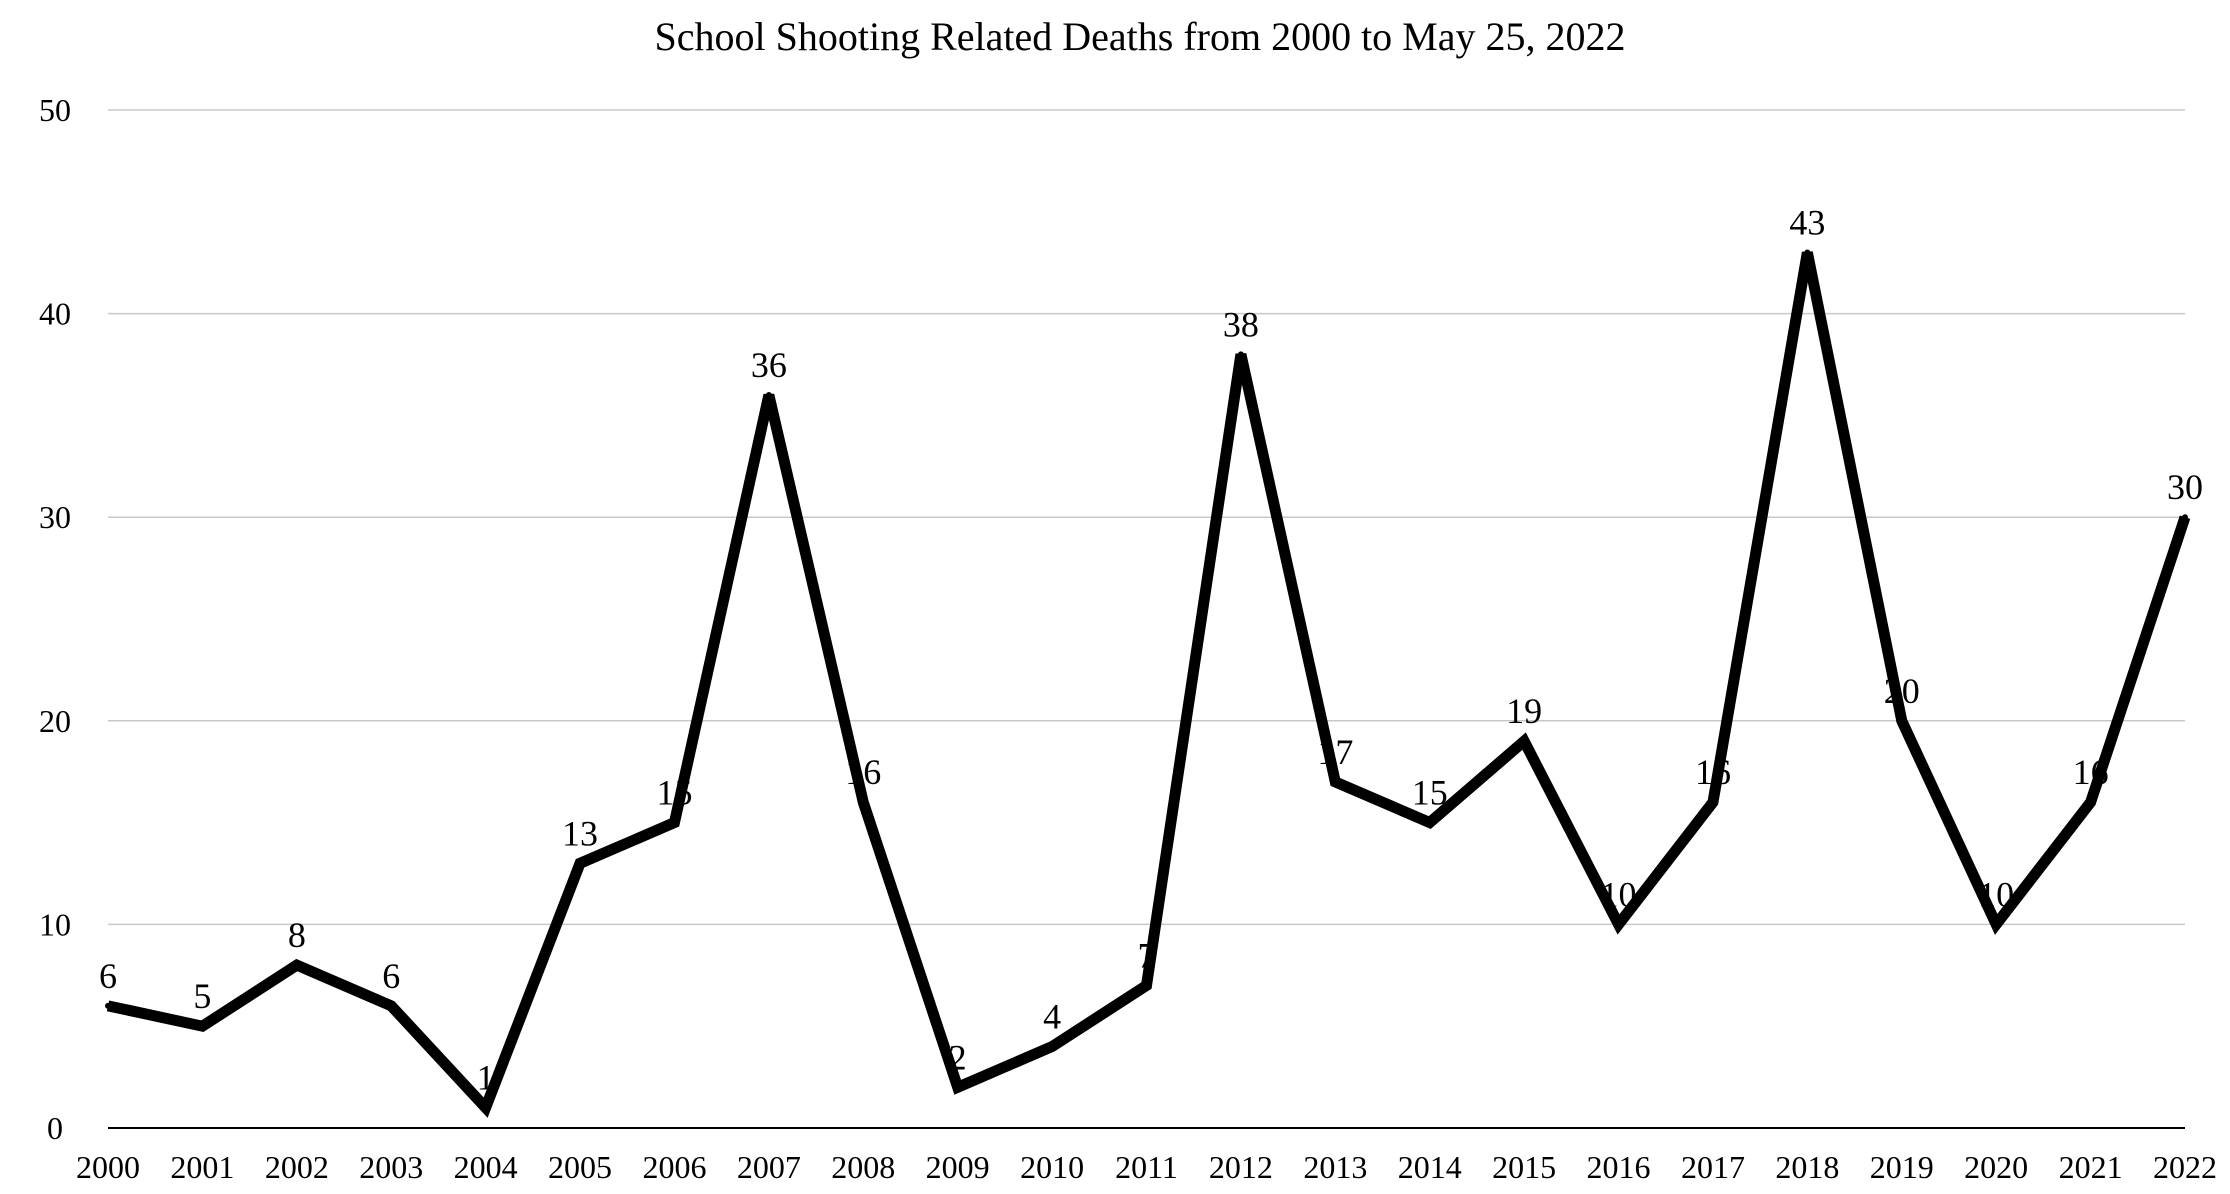 The width and height of the screenshot is (2230, 1194). I want to click on x-tick-label: 2009, so click(958, 1167).